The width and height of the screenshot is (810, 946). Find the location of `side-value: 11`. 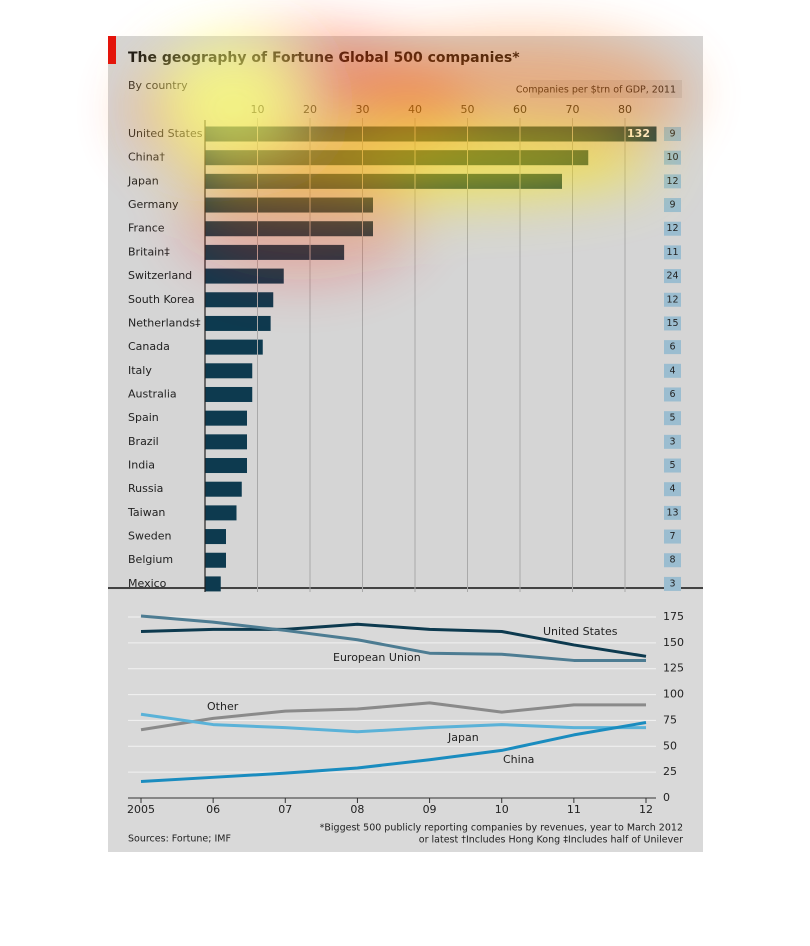

side-value: 11 is located at coordinates (672, 252).